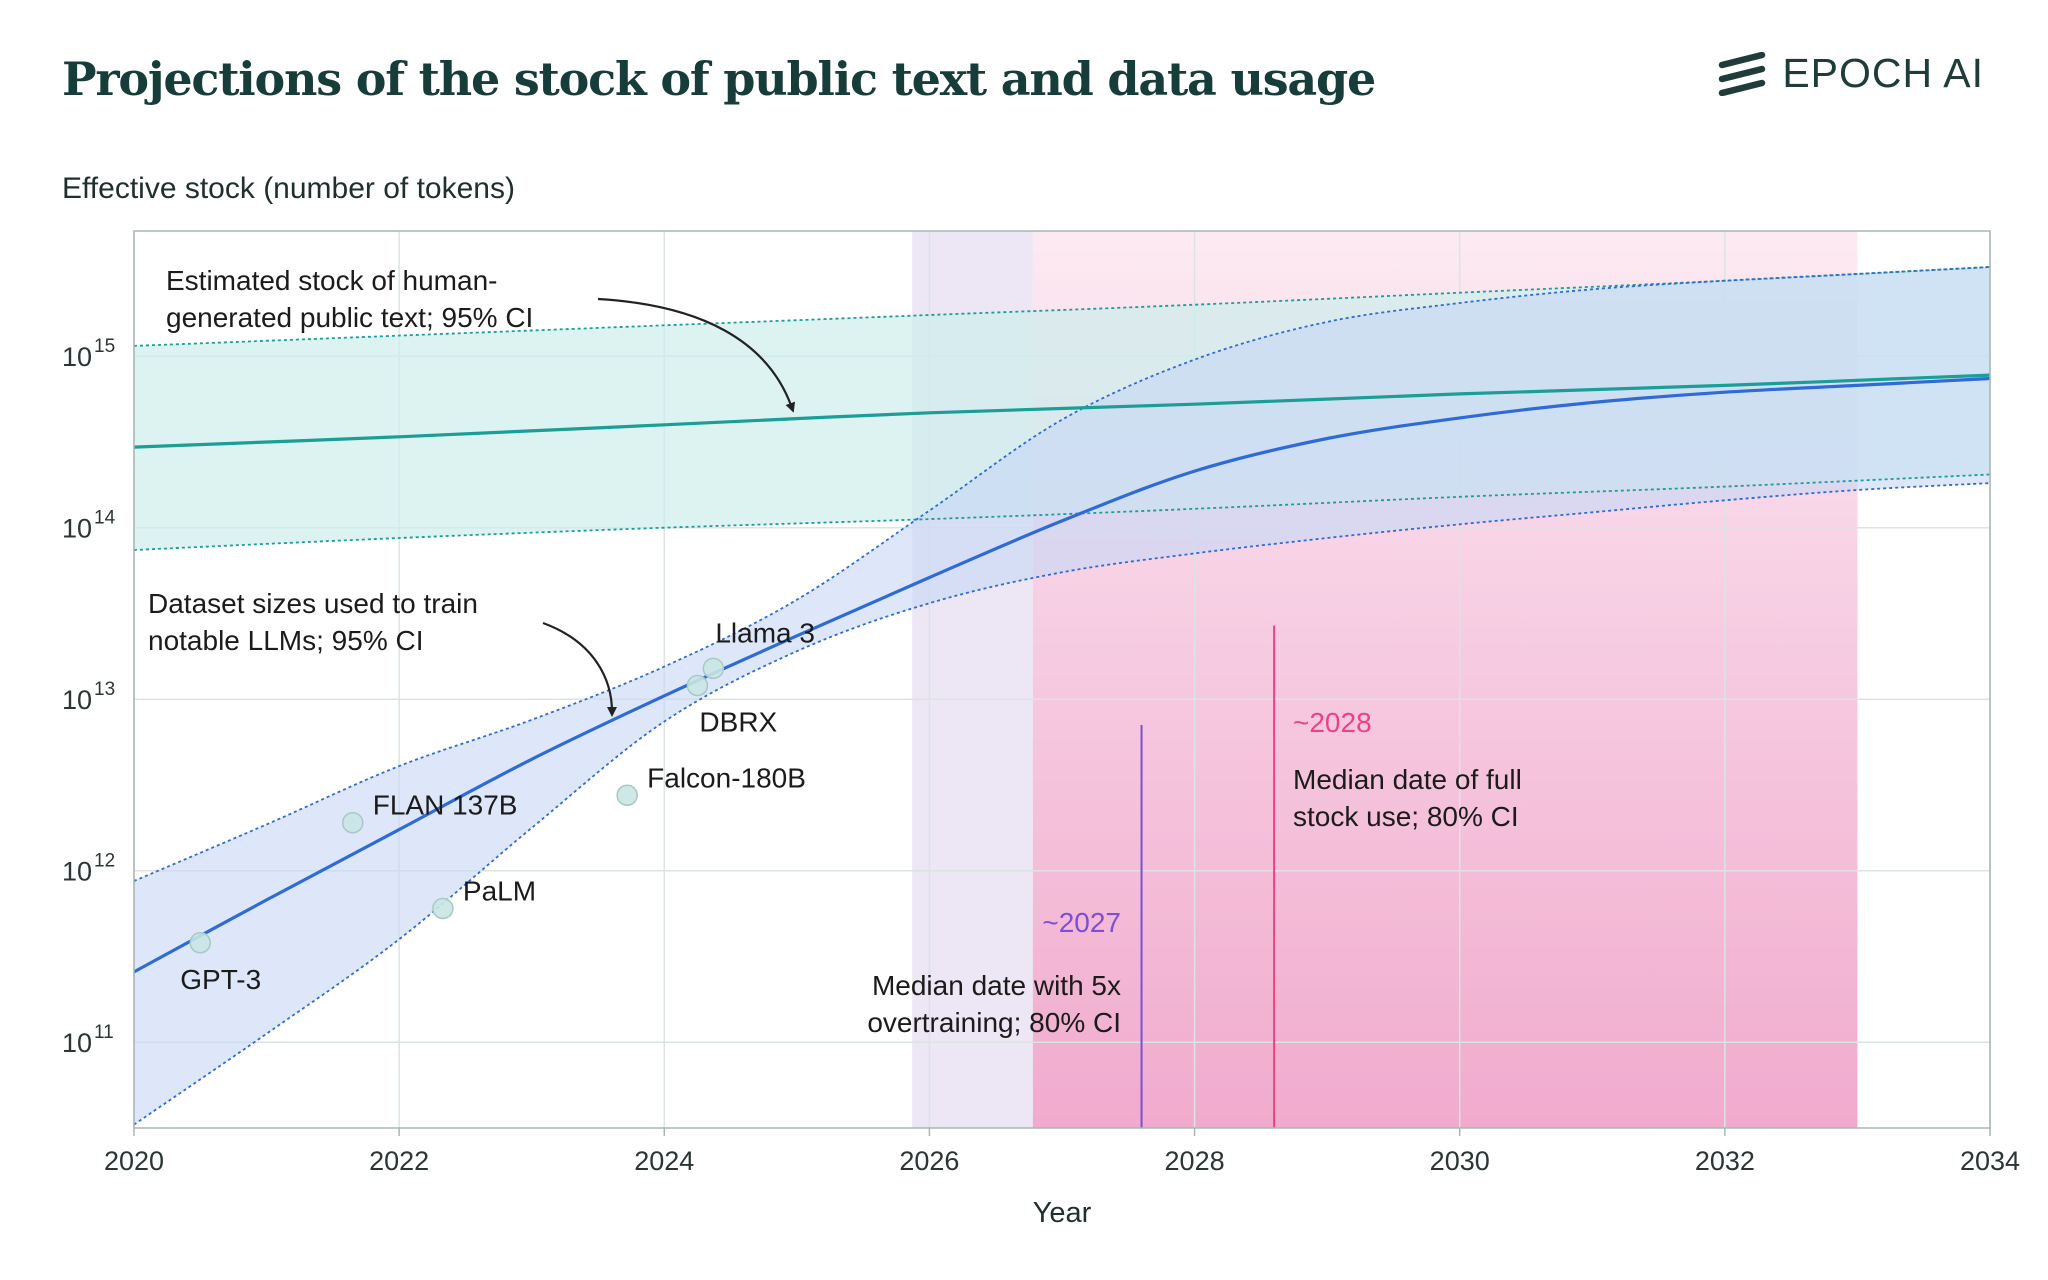  Describe the element at coordinates (1062, 1213) in the screenshot. I see `x-axis-title: Year` at that location.